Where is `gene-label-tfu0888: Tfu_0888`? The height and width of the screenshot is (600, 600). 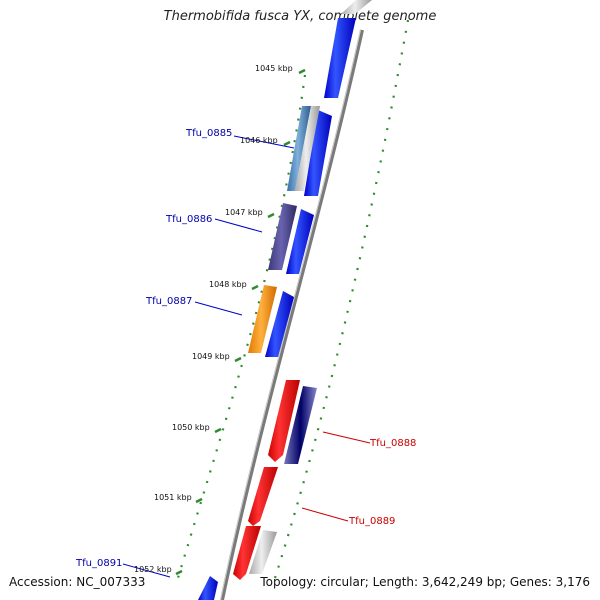 gene-label-tfu0888: Tfu_0888 is located at coordinates (392, 443).